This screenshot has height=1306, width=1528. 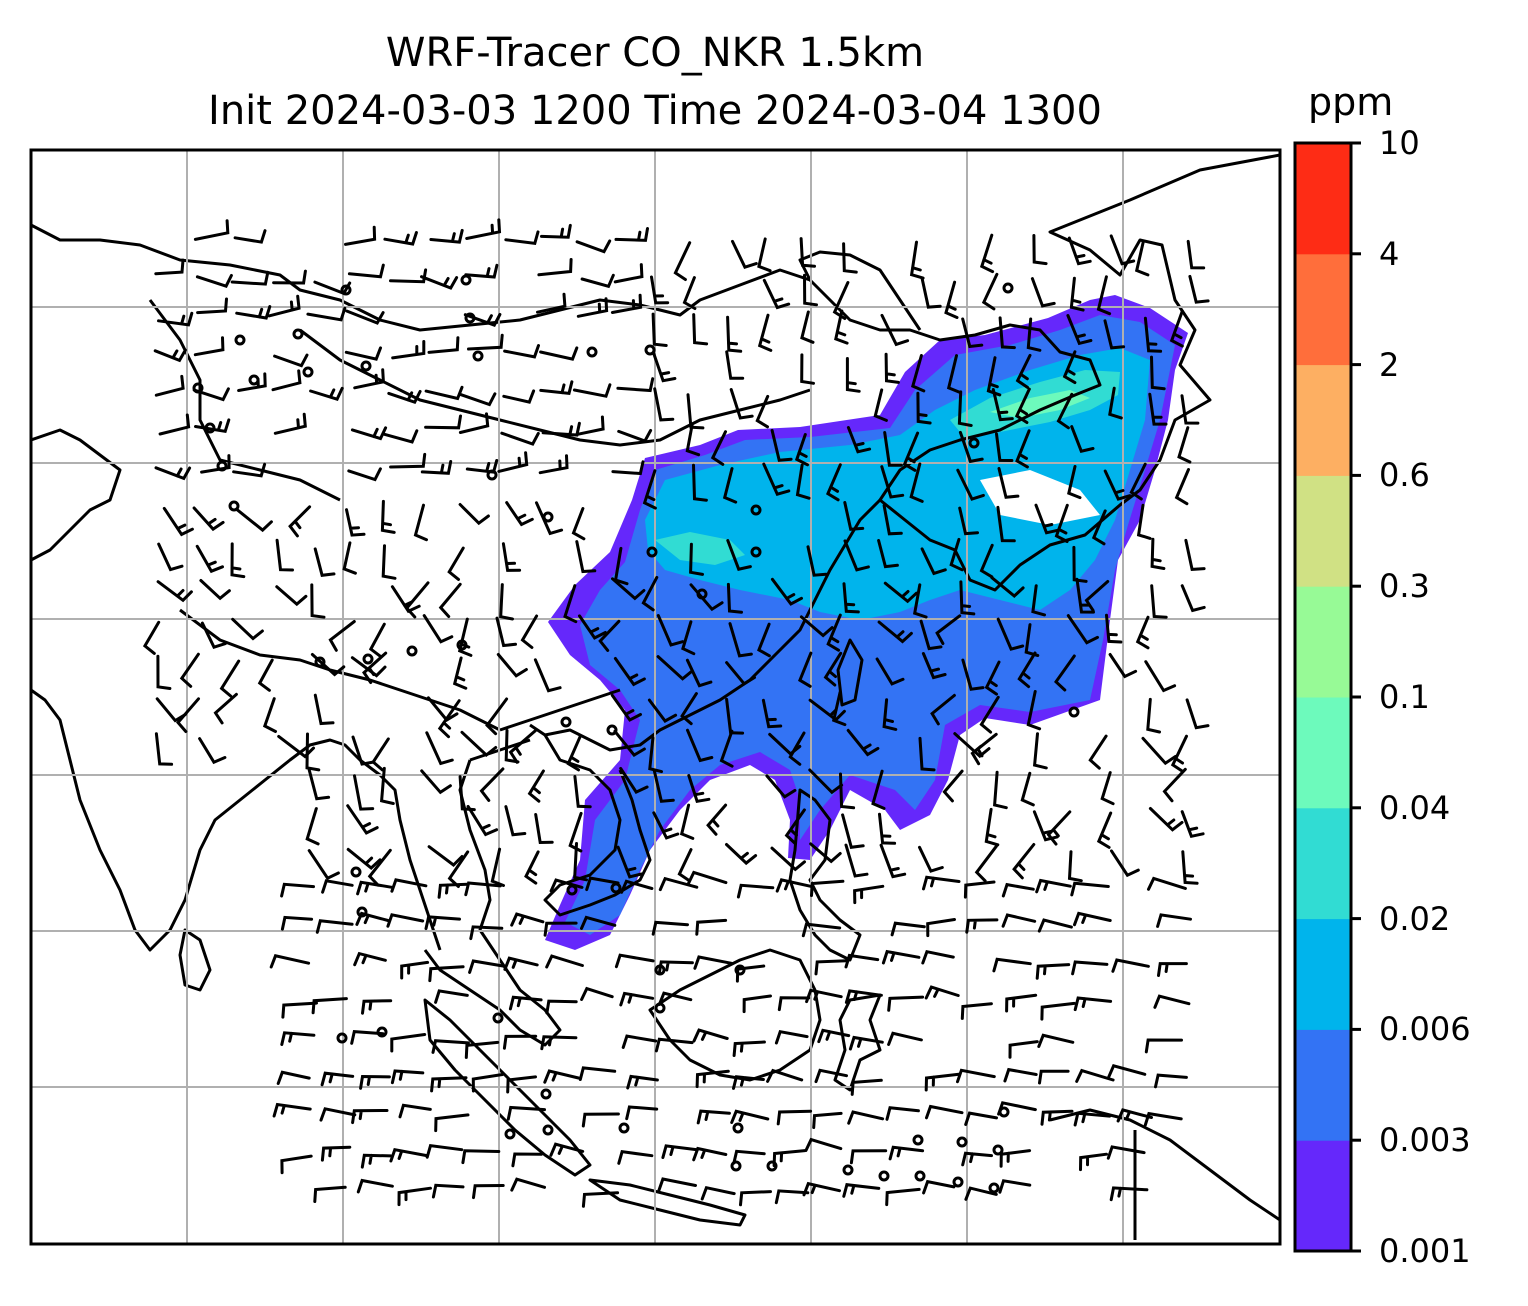 What do you see at coordinates (76, 495) in the screenshot?
I see `coastline-arabia` at bounding box center [76, 495].